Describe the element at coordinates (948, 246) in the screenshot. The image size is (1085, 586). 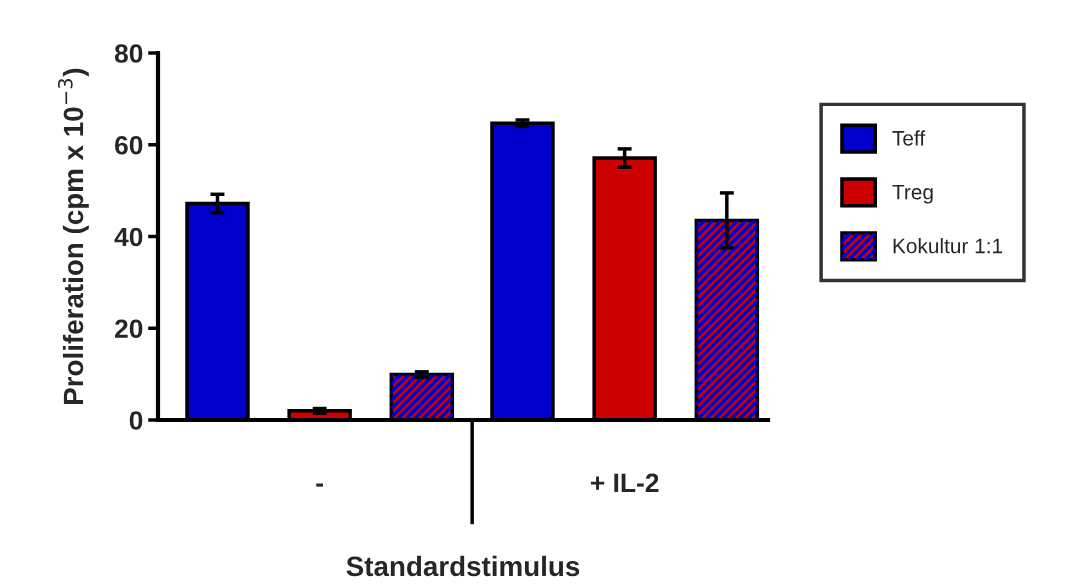
I see `legend-label: Kokultur 1:1` at that location.